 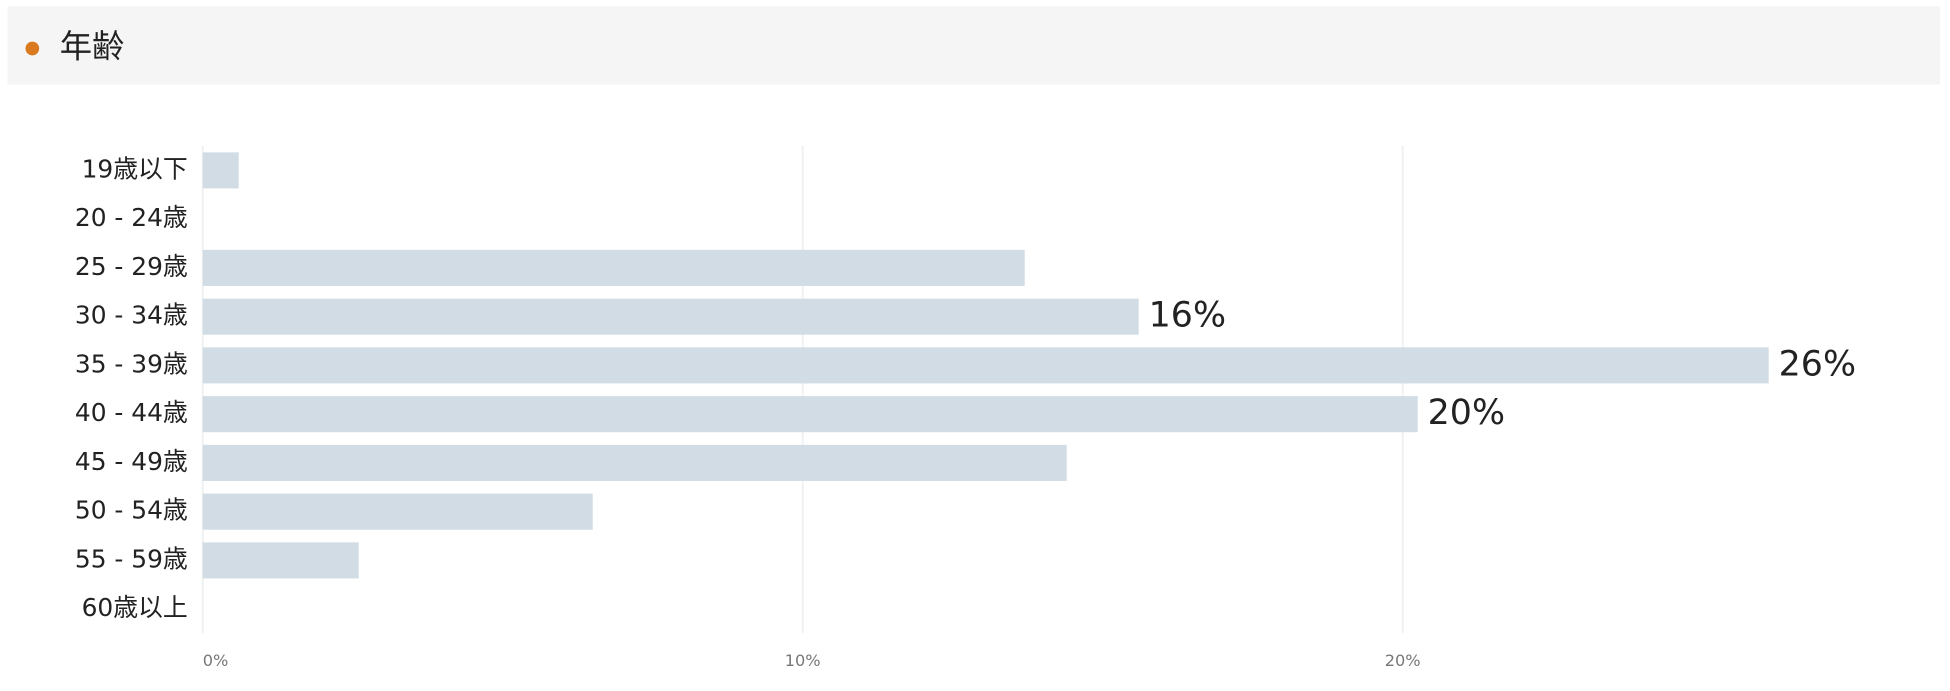 What do you see at coordinates (135, 607) in the screenshot?
I see `y-tick-label: 60歳以上` at bounding box center [135, 607].